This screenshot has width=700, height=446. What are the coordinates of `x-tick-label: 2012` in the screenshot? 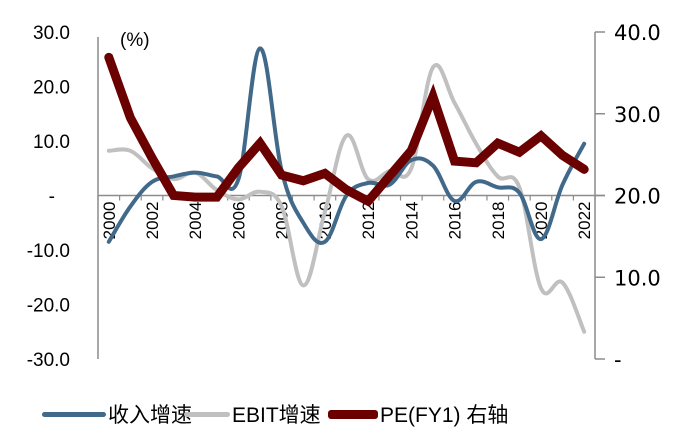 It's located at (368, 221).